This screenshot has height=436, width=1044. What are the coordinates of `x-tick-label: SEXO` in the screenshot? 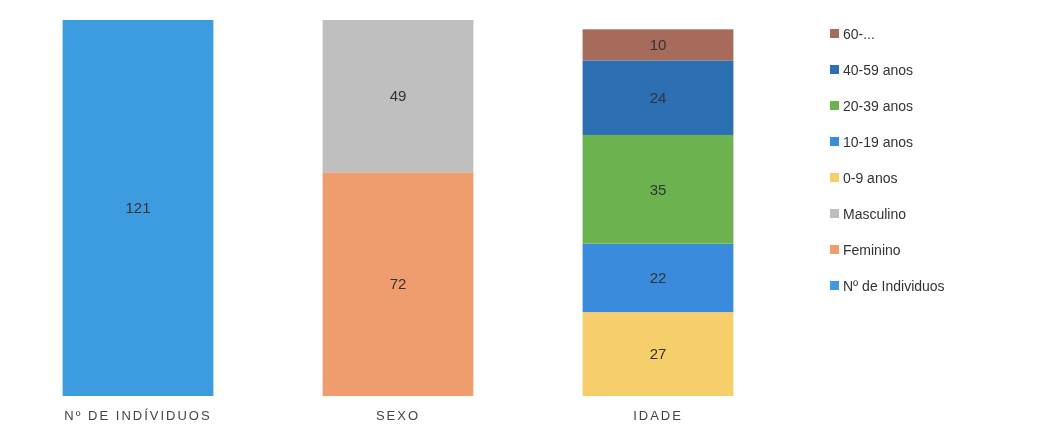 It's located at (398, 415).